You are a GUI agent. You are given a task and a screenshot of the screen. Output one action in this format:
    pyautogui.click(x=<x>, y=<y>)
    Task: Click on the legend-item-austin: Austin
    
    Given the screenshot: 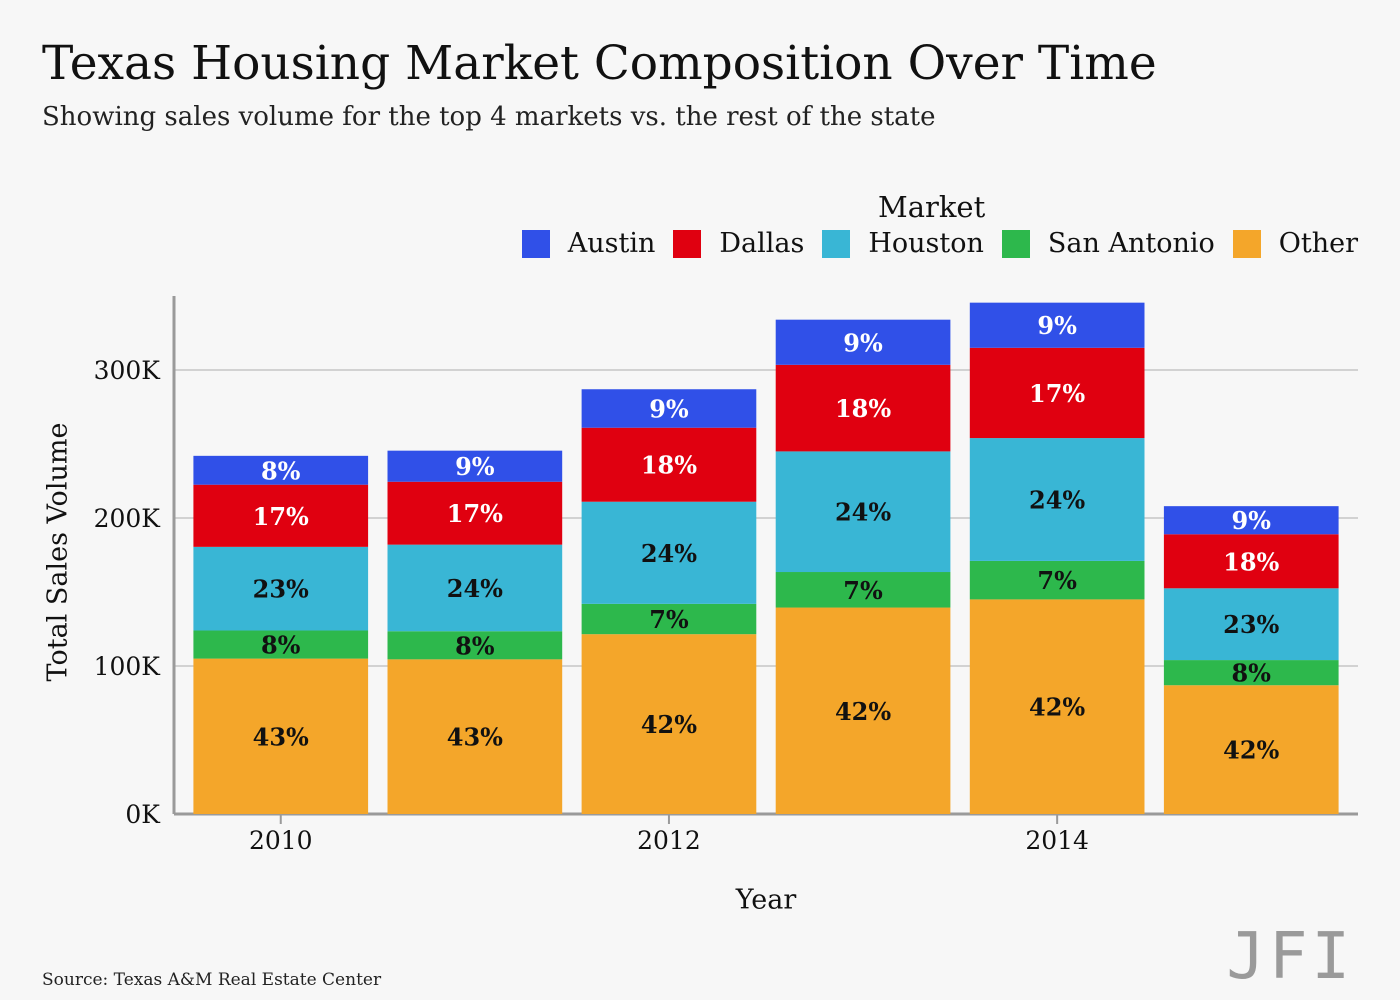 What is the action you would take?
    pyautogui.click(x=588, y=243)
    